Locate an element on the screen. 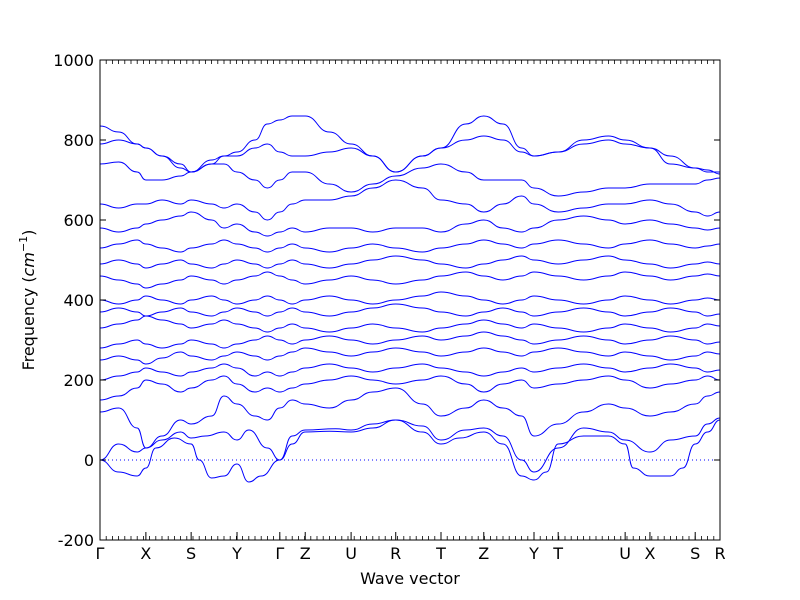  y-tick-label: 1000 is located at coordinates (73, 60).